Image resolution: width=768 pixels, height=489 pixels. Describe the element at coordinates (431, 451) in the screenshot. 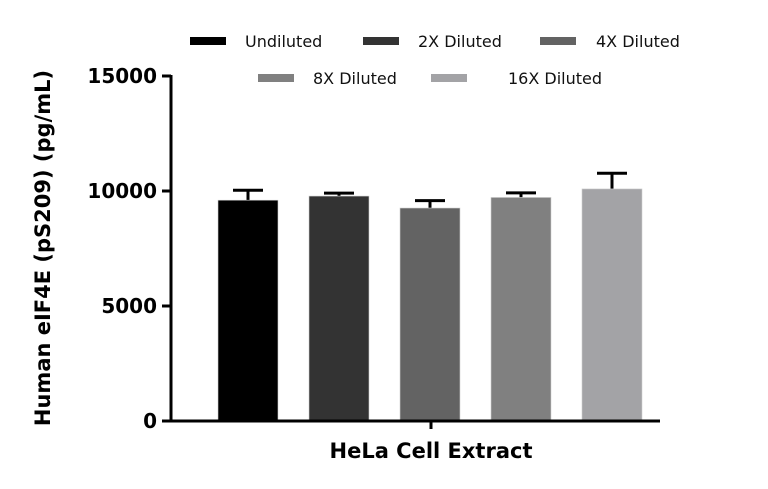

I see `x-axis-label: HeLa Cell Extract` at that location.